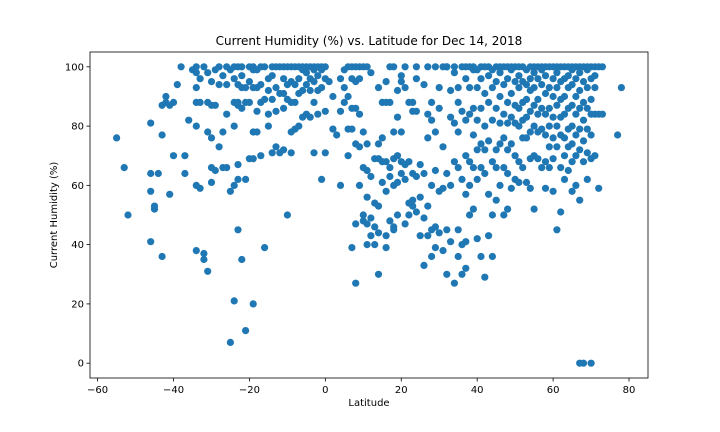 The width and height of the screenshot is (720, 432). Describe the element at coordinates (77, 216) in the screenshot. I see `y-axis-ticks: 0 20 40 60 80 100` at that location.